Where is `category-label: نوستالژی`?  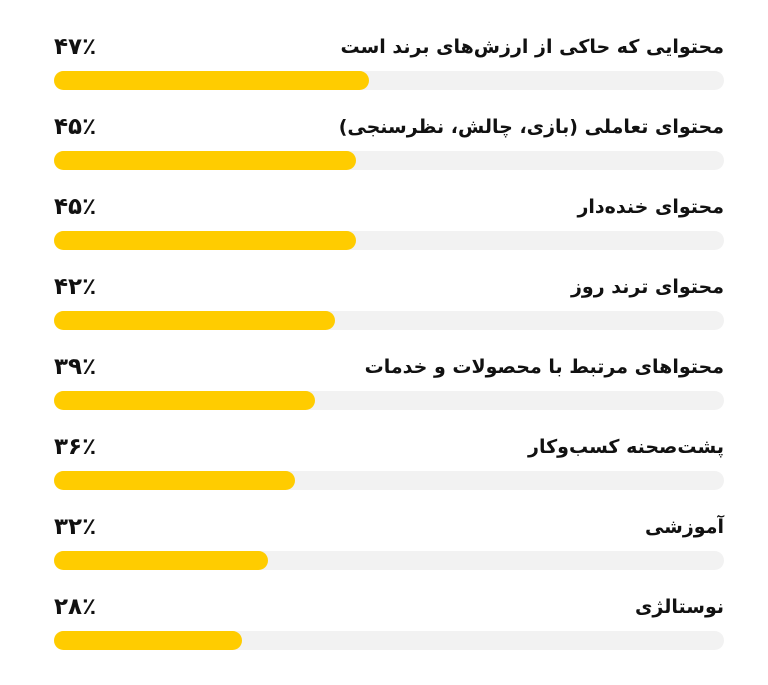 category-label: نوستالژی is located at coordinates (679, 607).